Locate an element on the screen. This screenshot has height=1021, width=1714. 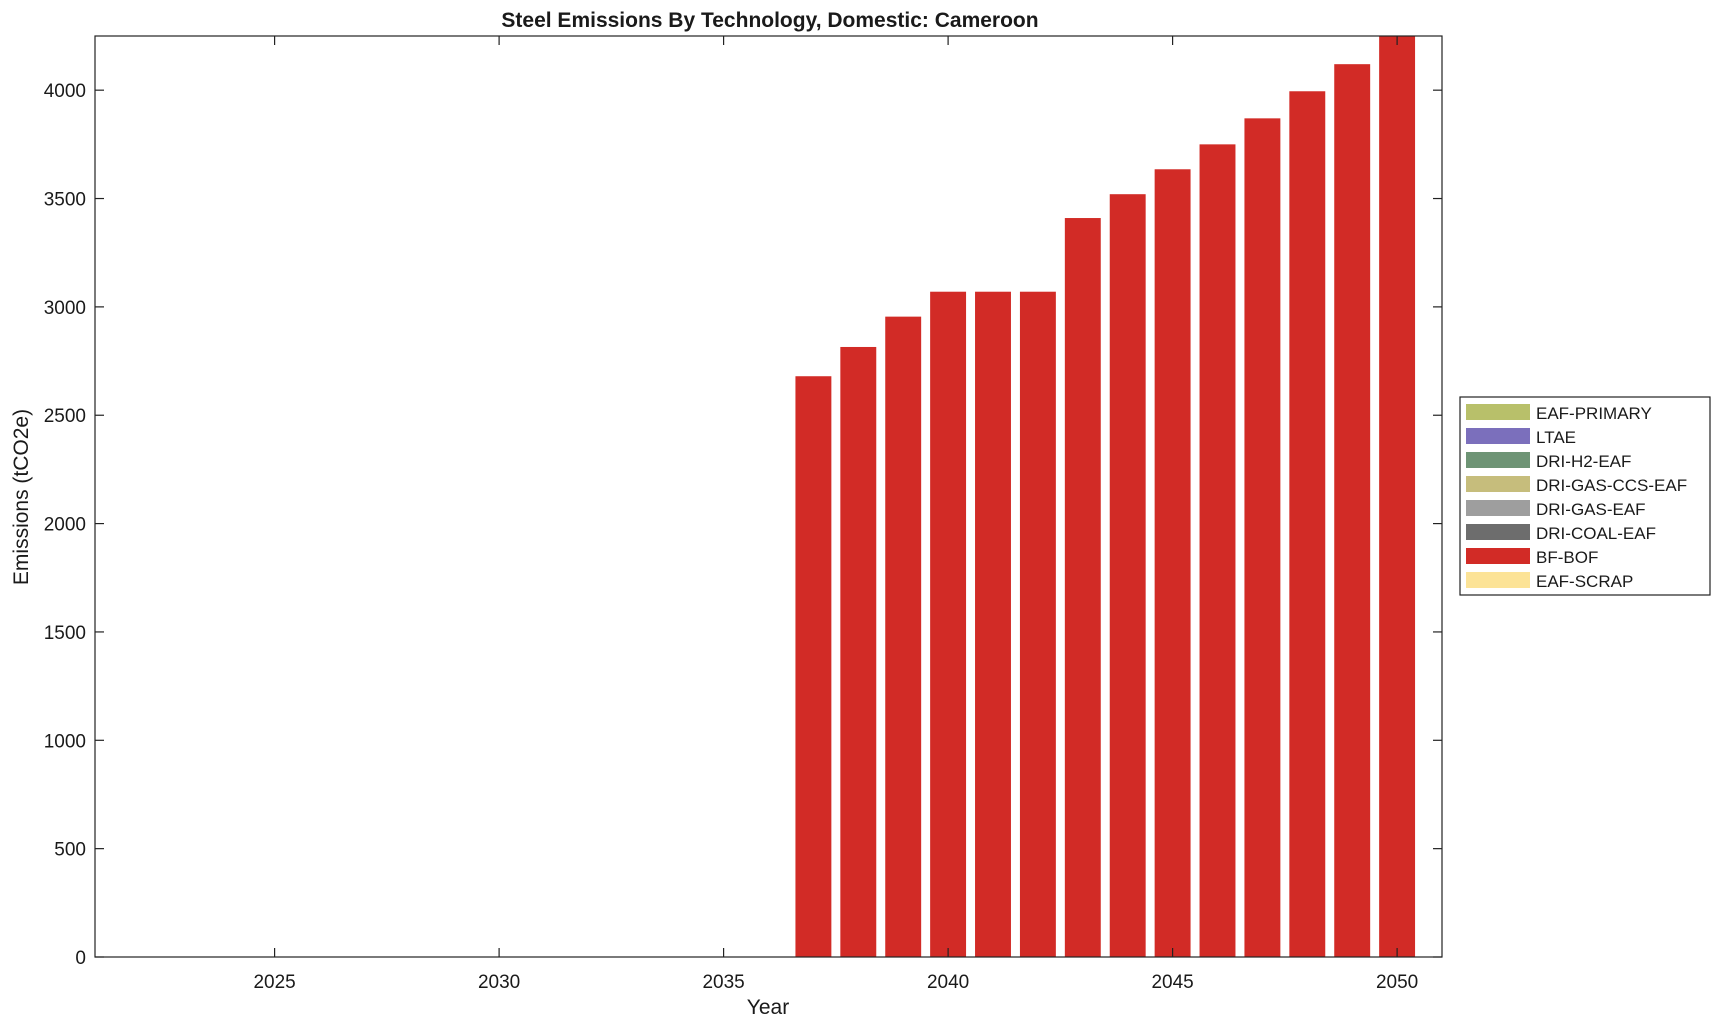
legend-swatch-eaf-scrap is located at coordinates (1498, 580).